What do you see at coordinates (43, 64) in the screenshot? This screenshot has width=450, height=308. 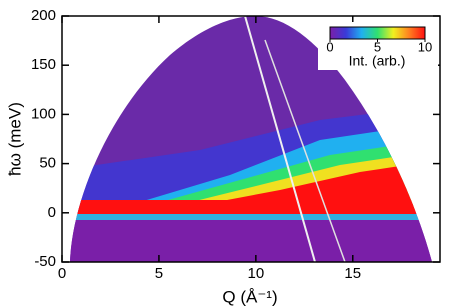 I see `y-tick-label: 150` at bounding box center [43, 64].